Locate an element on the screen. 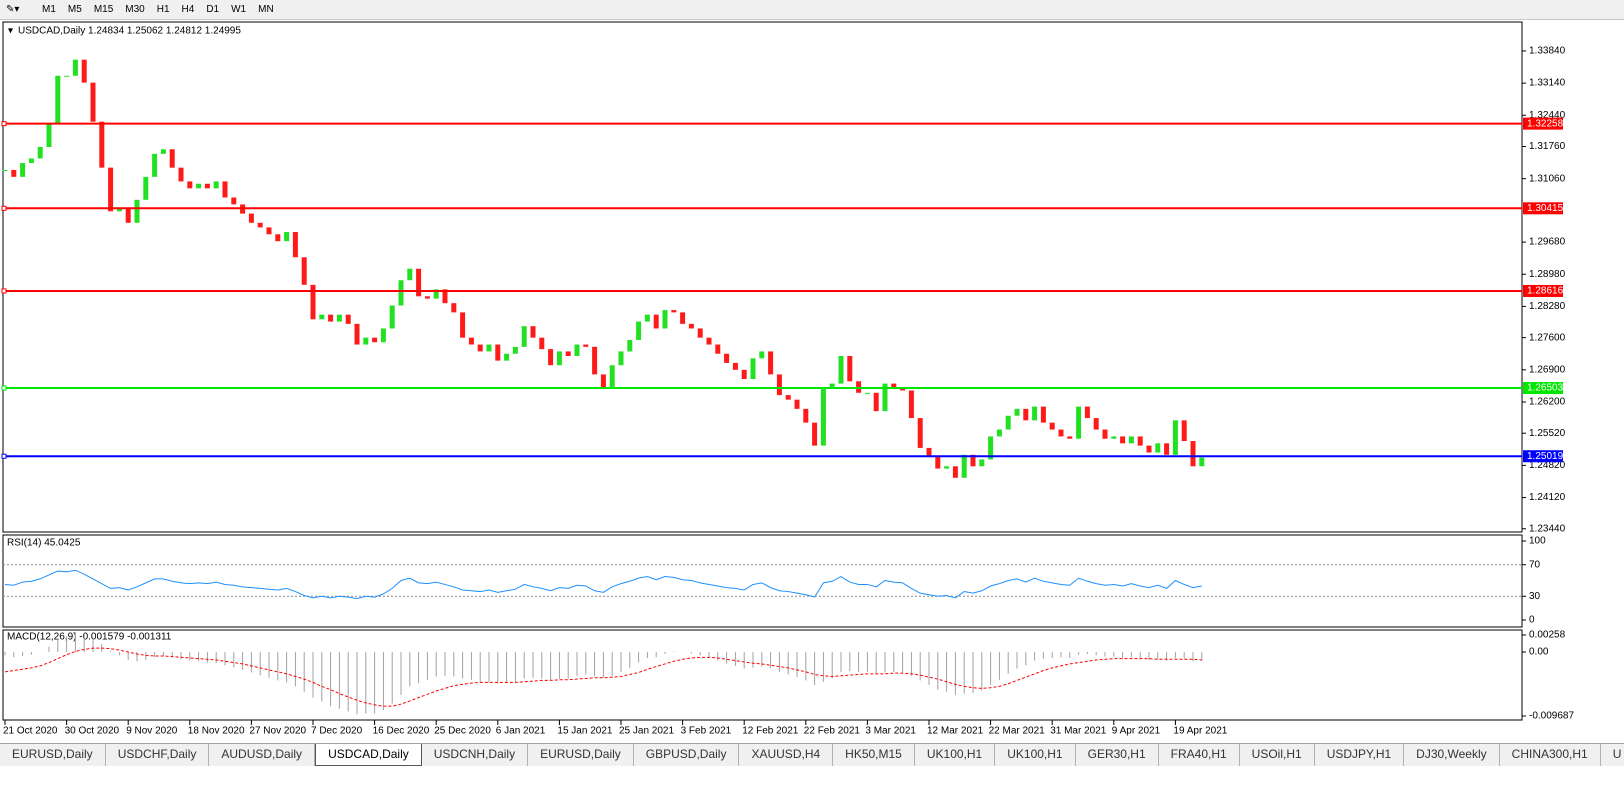 The width and height of the screenshot is (1624, 792). timeframe-button: D1 is located at coordinates (213, 9).